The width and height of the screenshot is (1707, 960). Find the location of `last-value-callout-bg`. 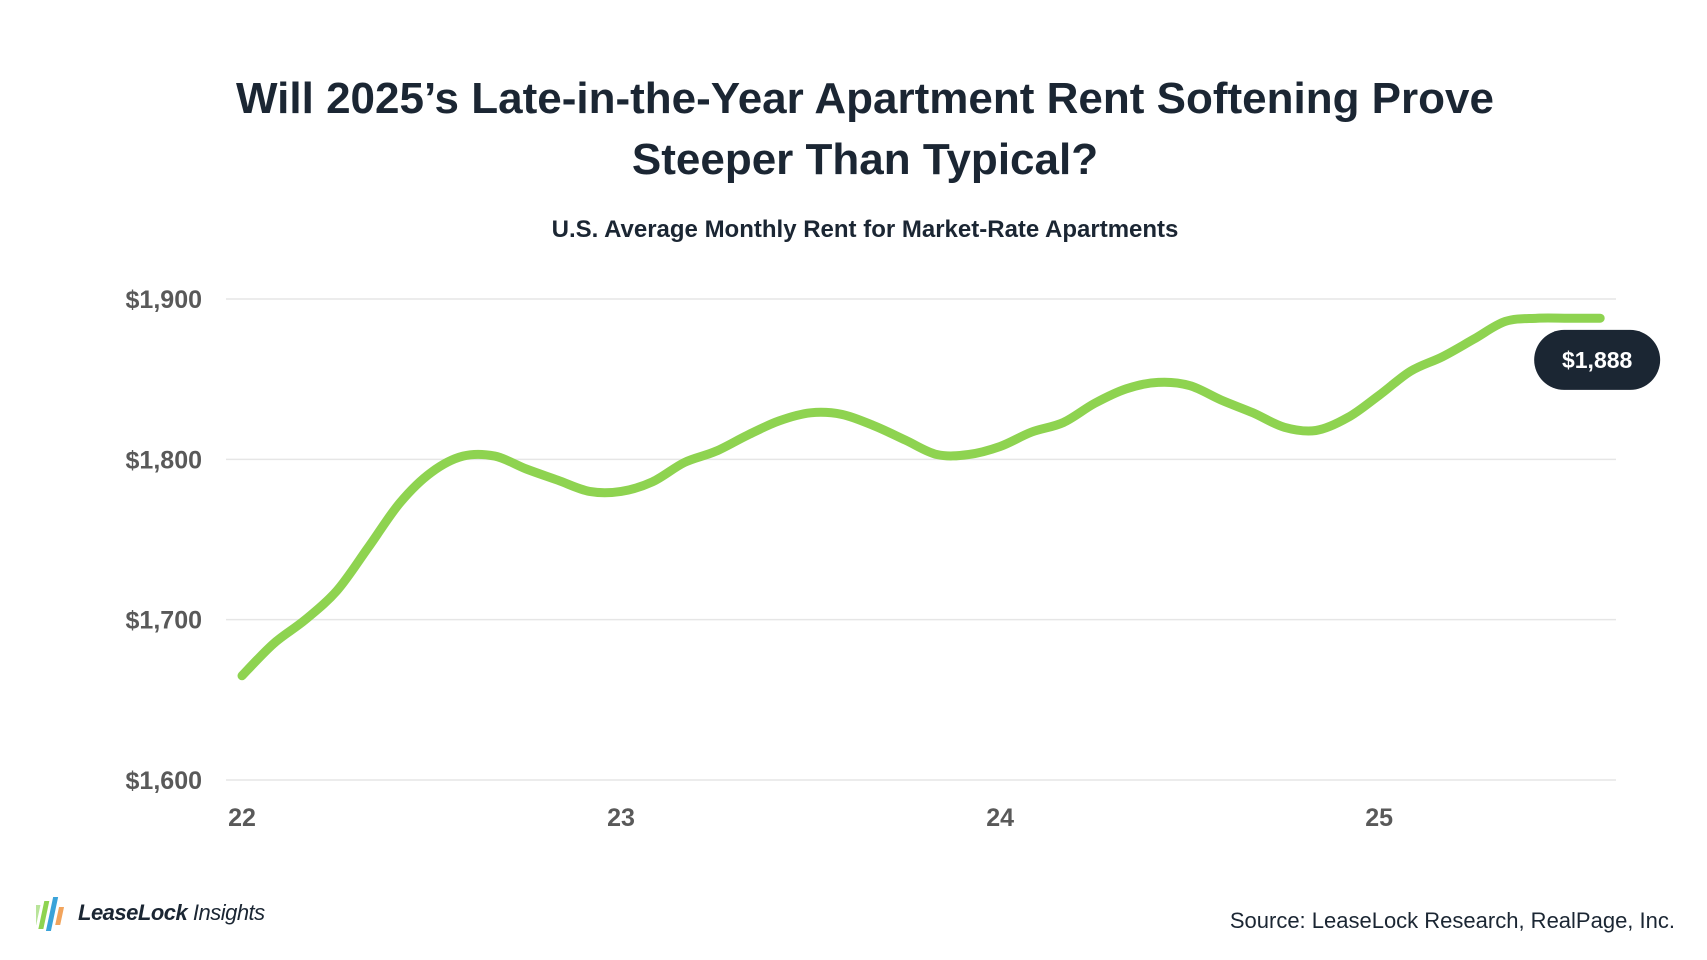

last-value-callout-bg is located at coordinates (1597, 359).